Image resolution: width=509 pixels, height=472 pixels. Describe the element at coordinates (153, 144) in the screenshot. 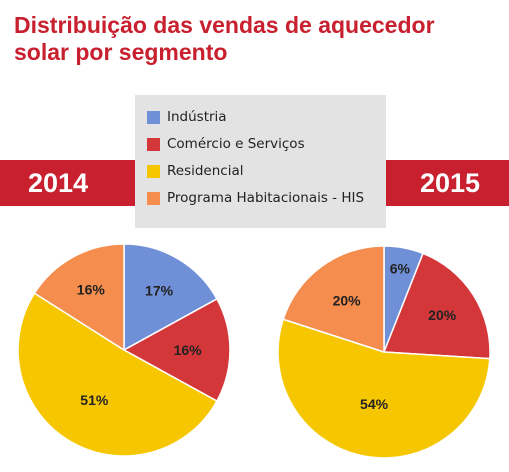

I see `legend-swatch-comercio` at that location.